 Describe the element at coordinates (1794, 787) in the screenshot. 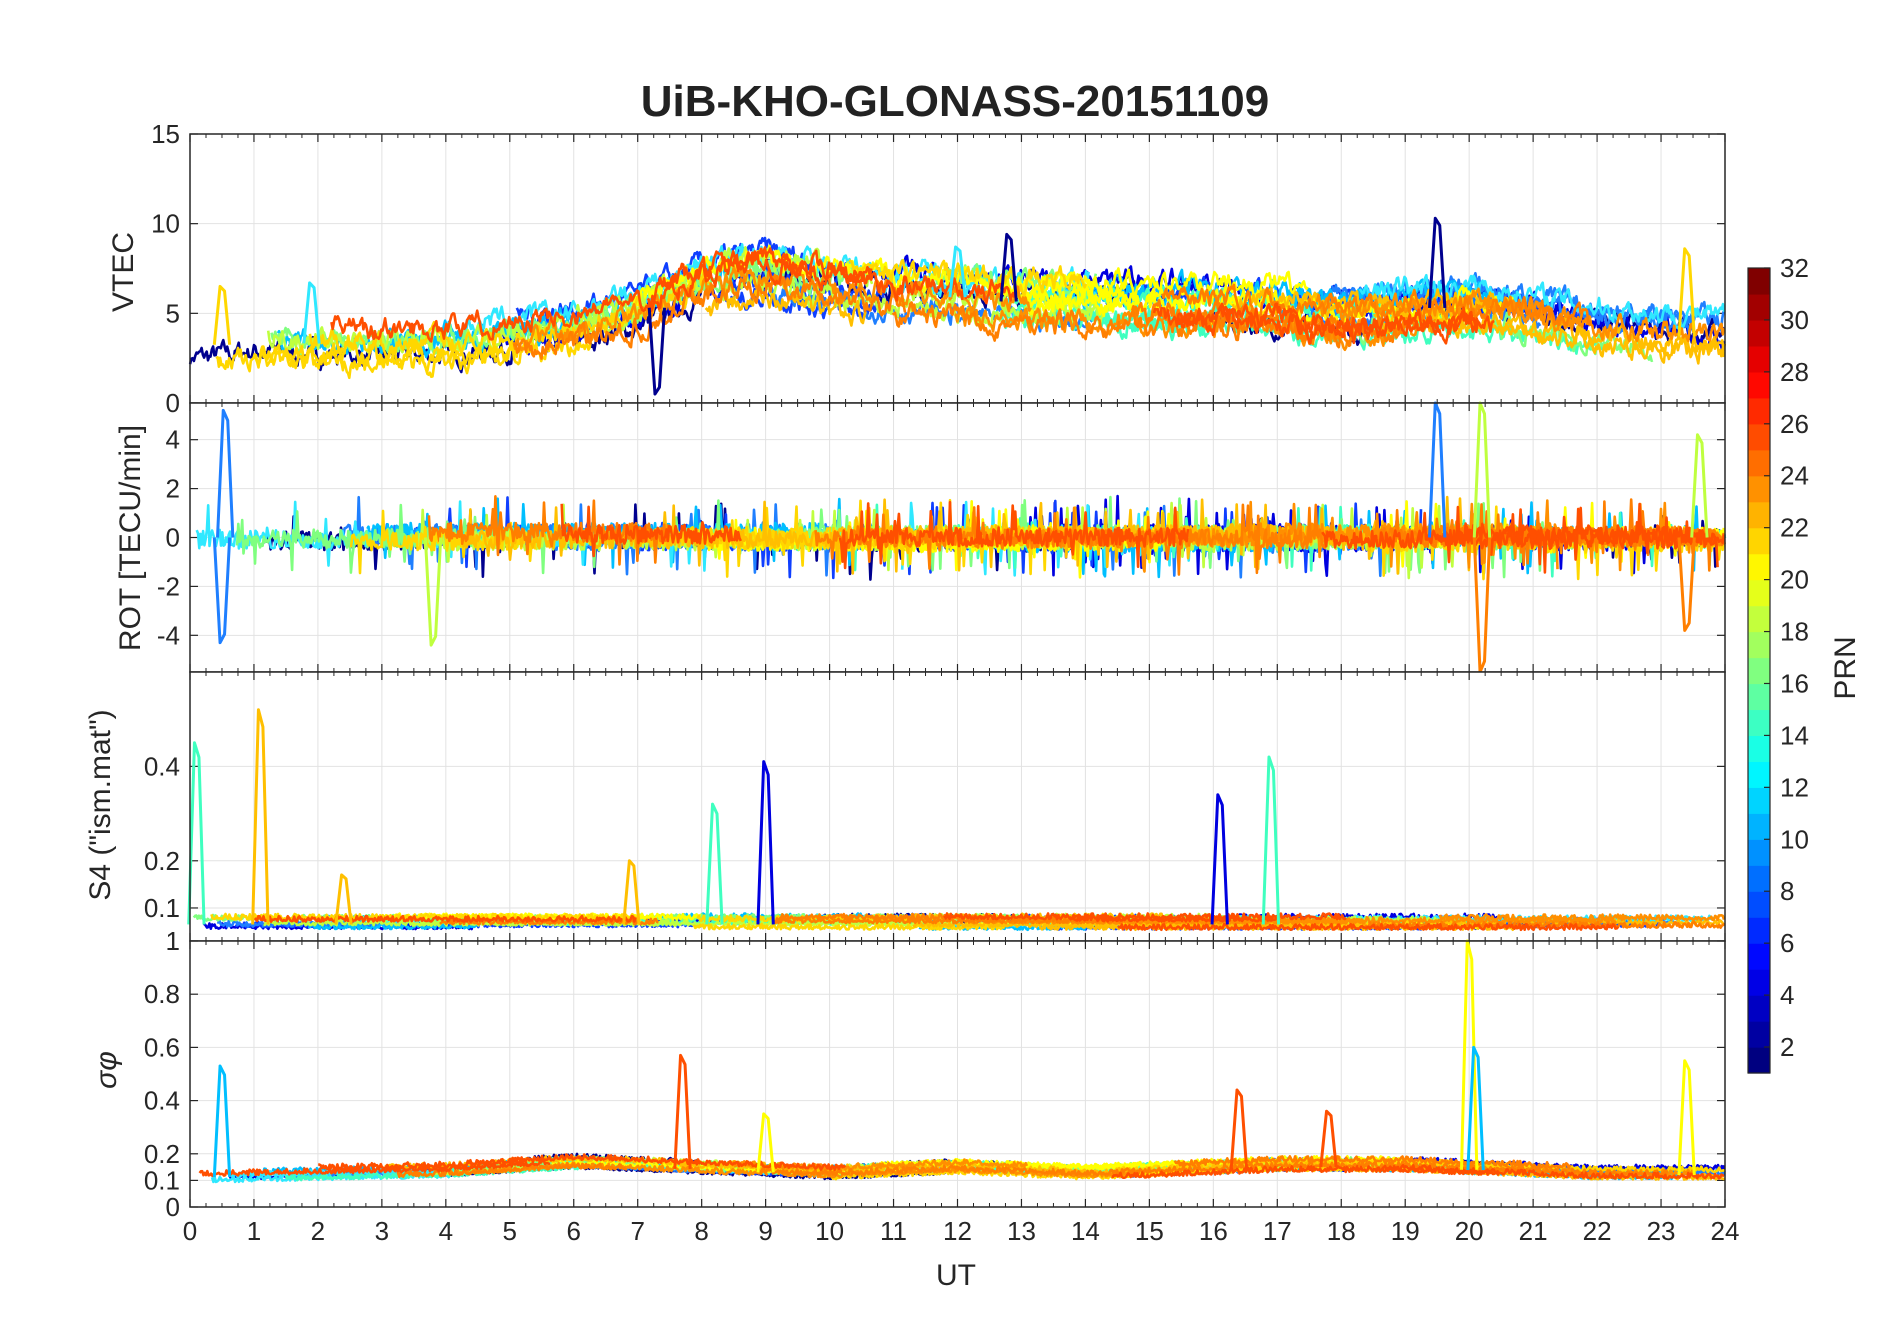

I see `colorbar-tick-label: 12` at that location.